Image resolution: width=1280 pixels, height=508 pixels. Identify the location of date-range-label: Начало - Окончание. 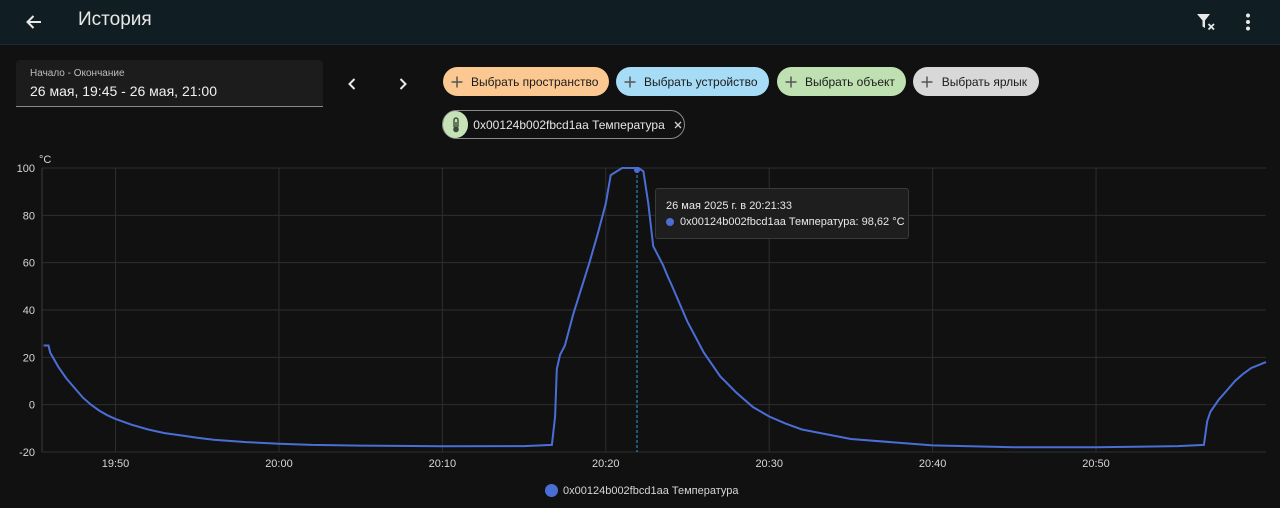
(77, 73).